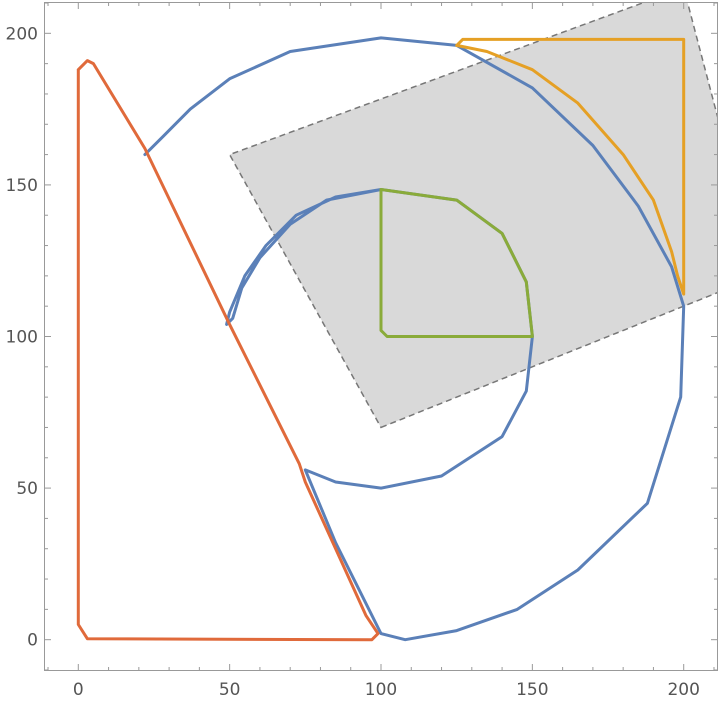 The image size is (720, 704). What do you see at coordinates (532, 690) in the screenshot?
I see `x-tick-label: 150` at bounding box center [532, 690].